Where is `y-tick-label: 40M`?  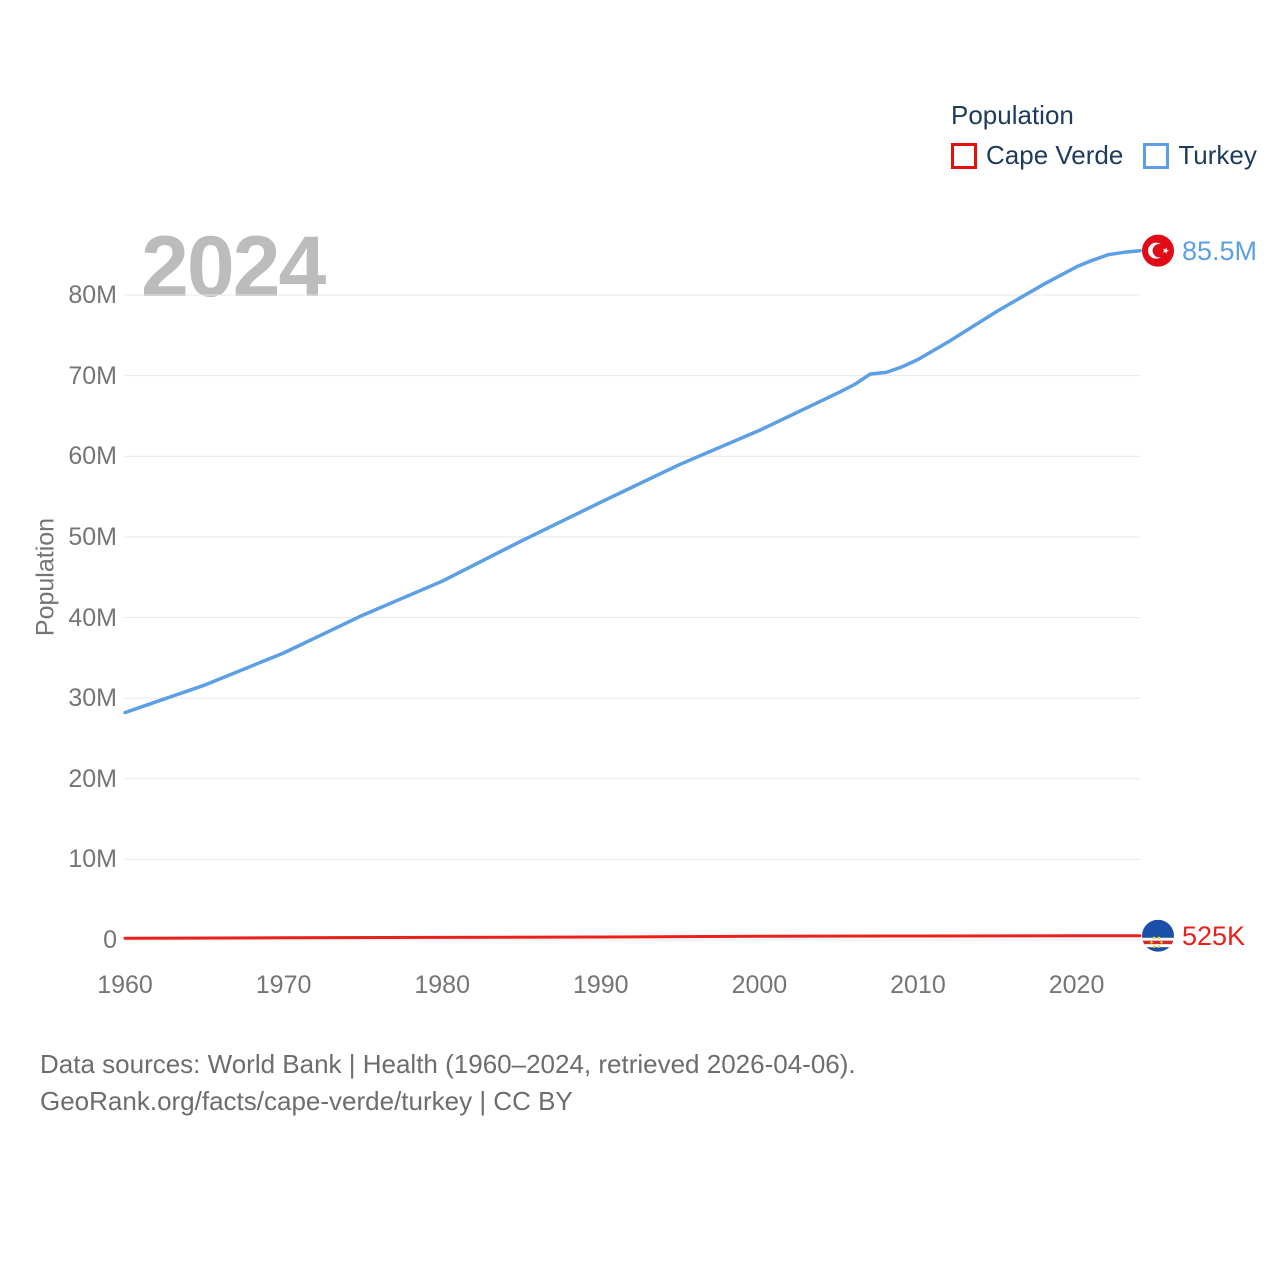
y-tick-label: 40M is located at coordinates (92, 617).